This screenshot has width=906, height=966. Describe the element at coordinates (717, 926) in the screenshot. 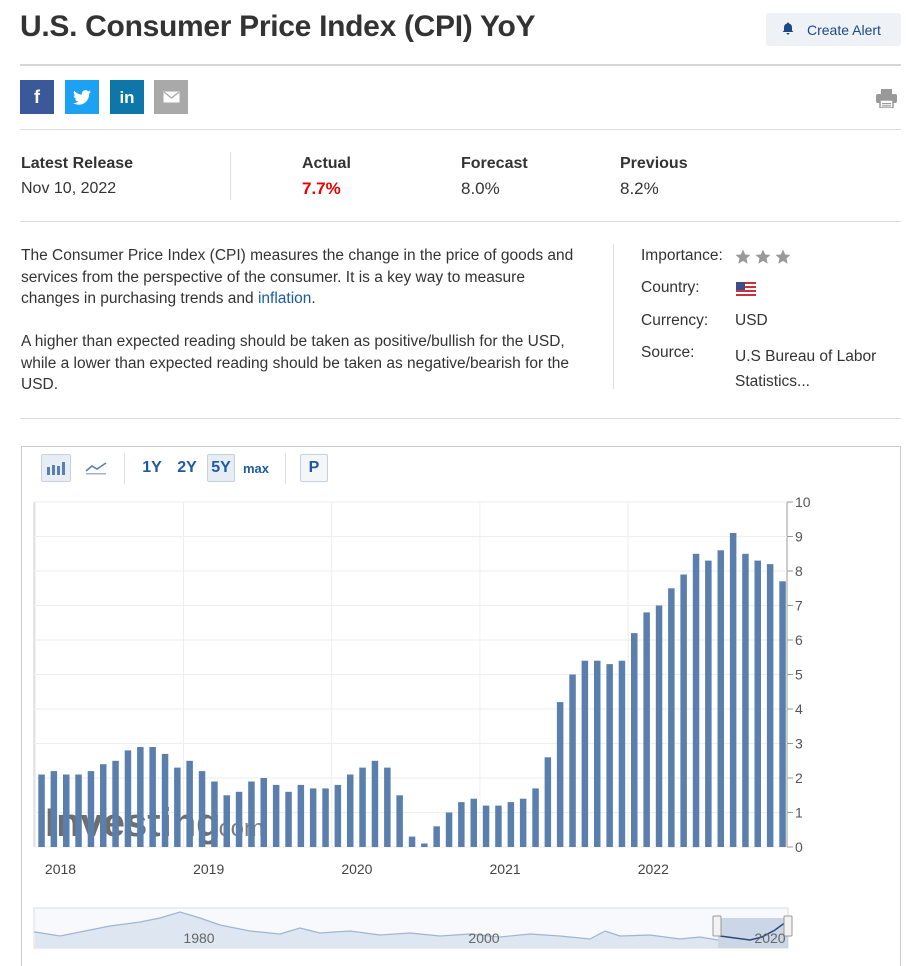

I see `navigator-handle-left` at that location.